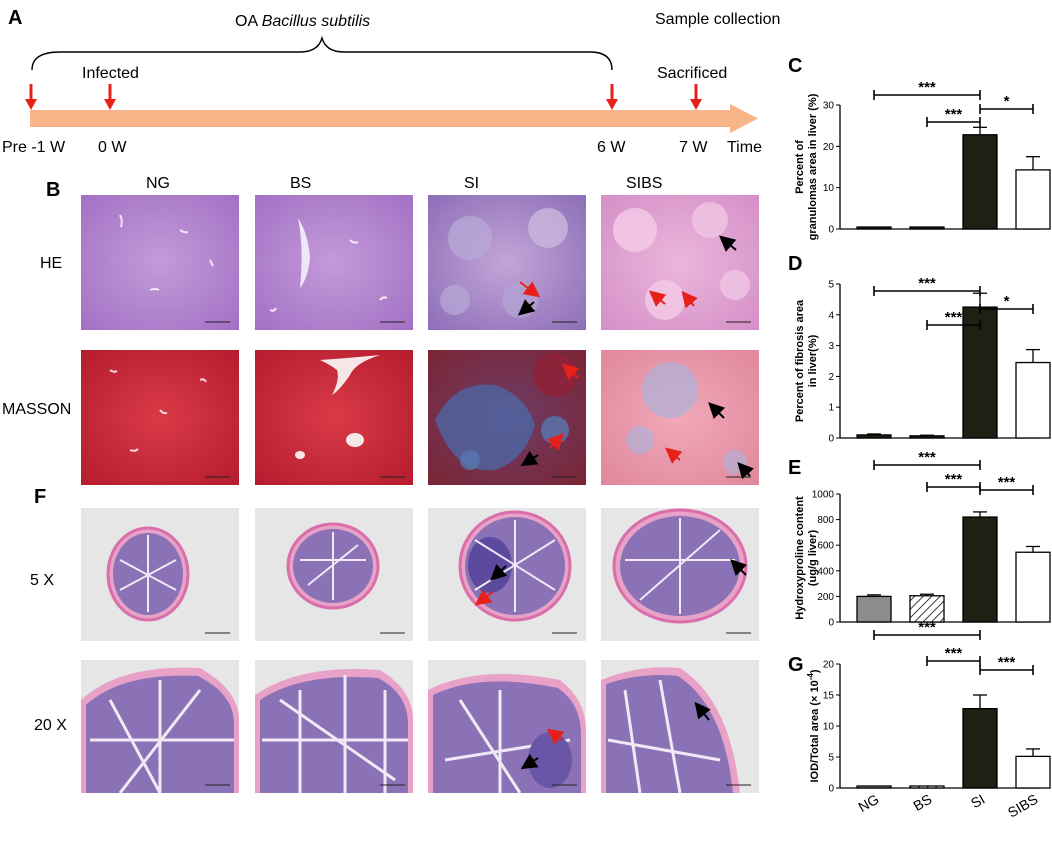 The image size is (1052, 845). What do you see at coordinates (800, 167) in the screenshot?
I see `y-axis-label: Percent of` at bounding box center [800, 167].